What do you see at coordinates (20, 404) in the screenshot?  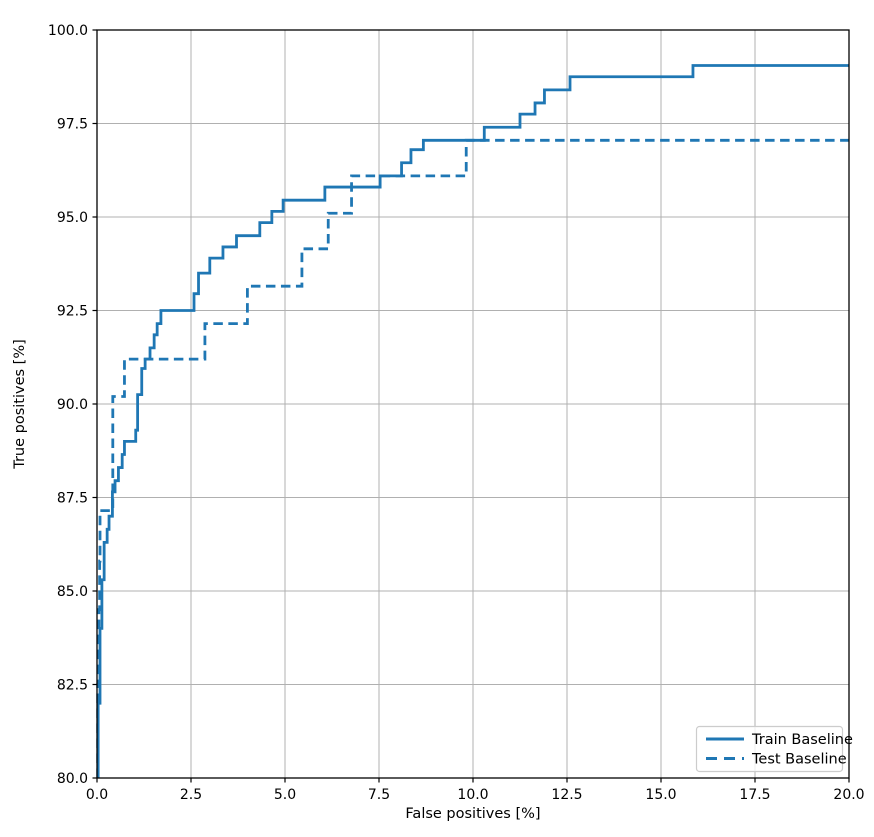 I see `y-axis-label: True positives [%]` at bounding box center [20, 404].